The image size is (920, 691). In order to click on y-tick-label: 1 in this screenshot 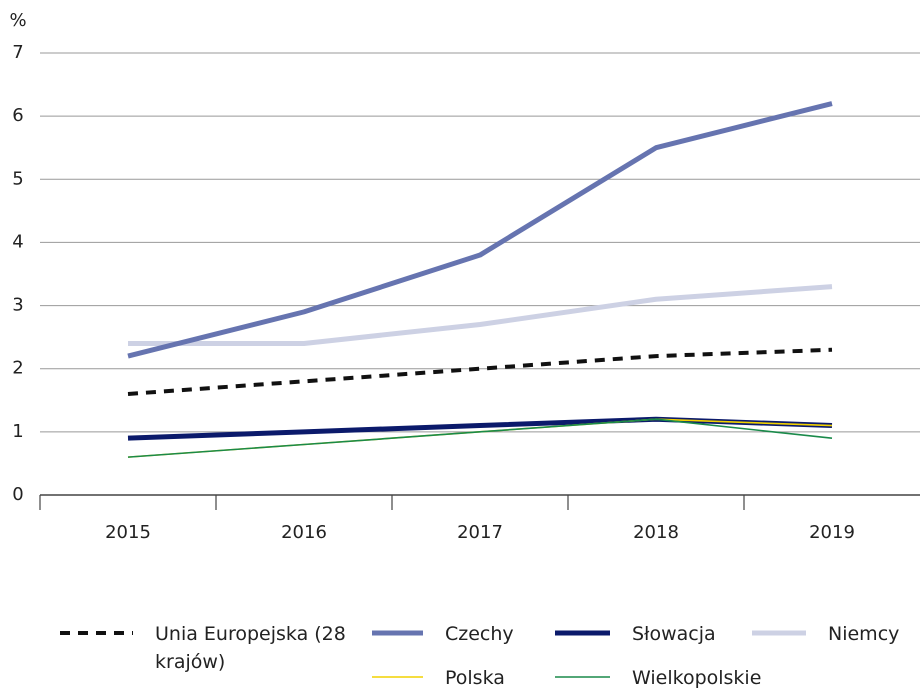, I will do `click(17, 431)`.